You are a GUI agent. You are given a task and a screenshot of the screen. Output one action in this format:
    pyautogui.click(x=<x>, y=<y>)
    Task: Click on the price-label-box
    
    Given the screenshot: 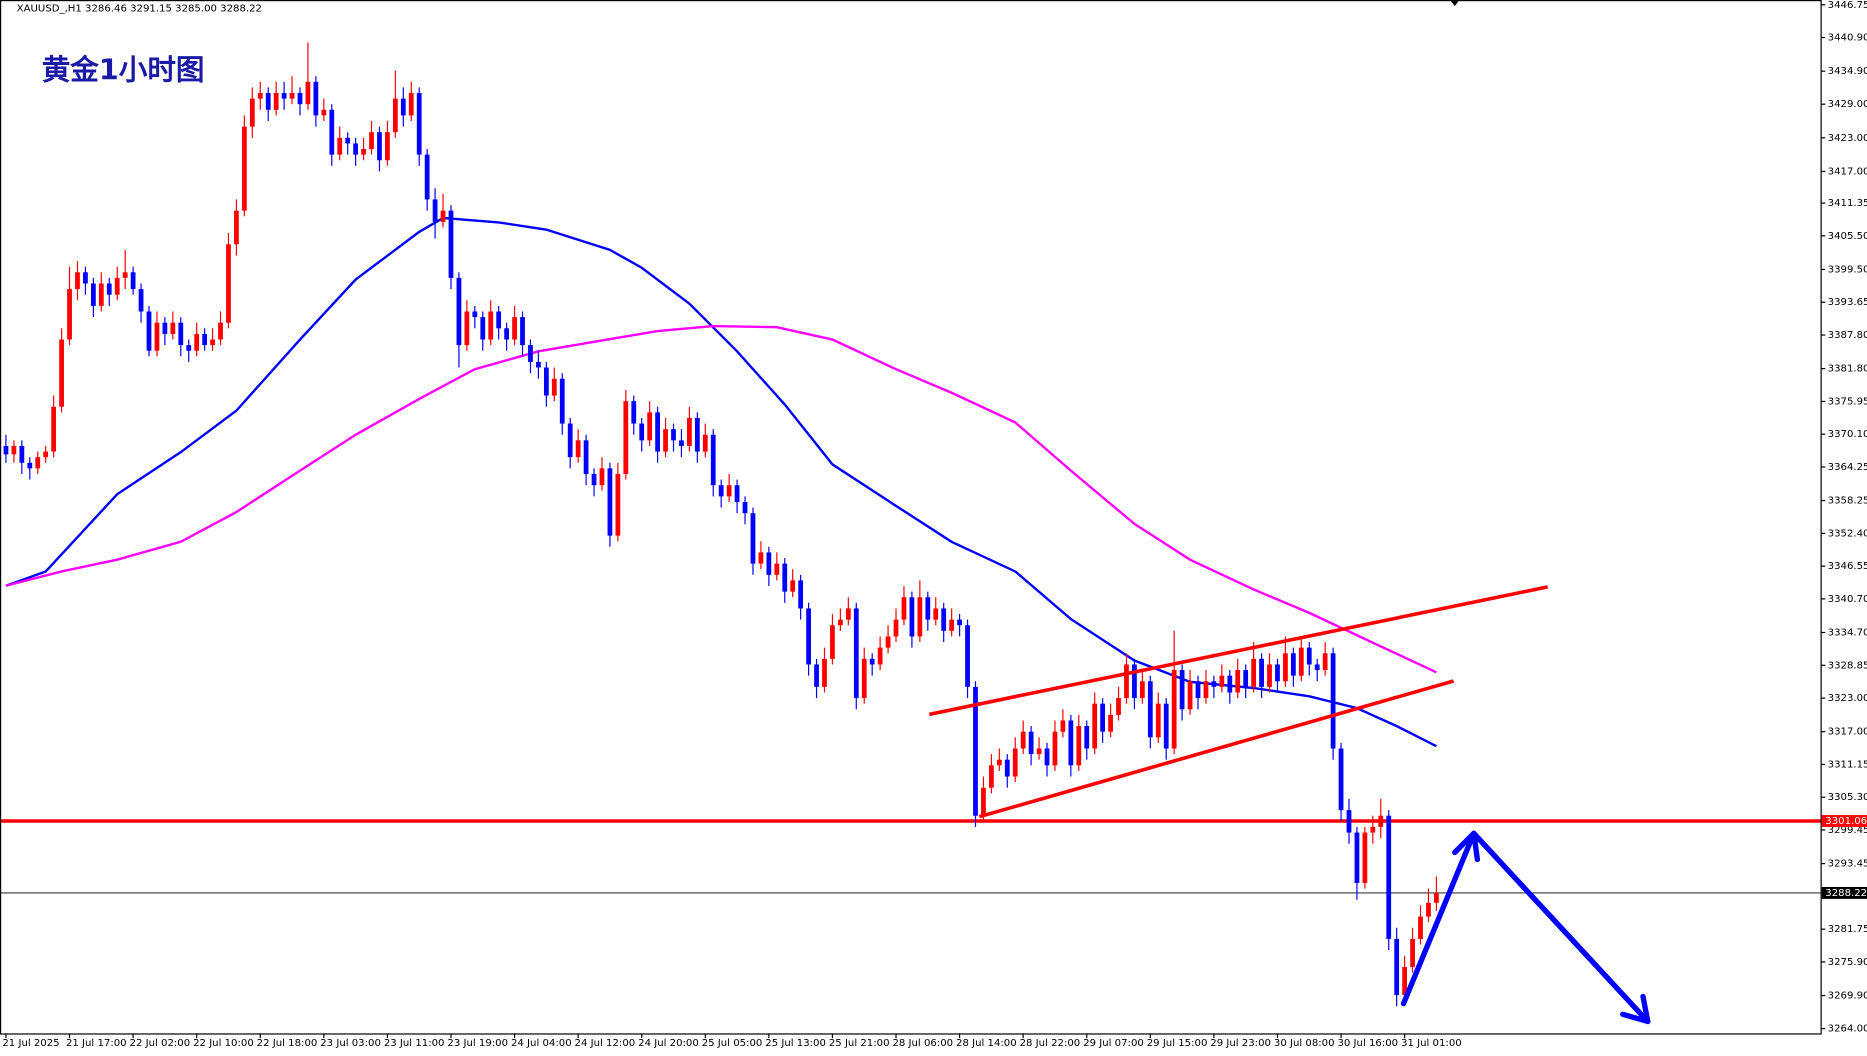 What is the action you would take?
    pyautogui.click(x=1844, y=892)
    